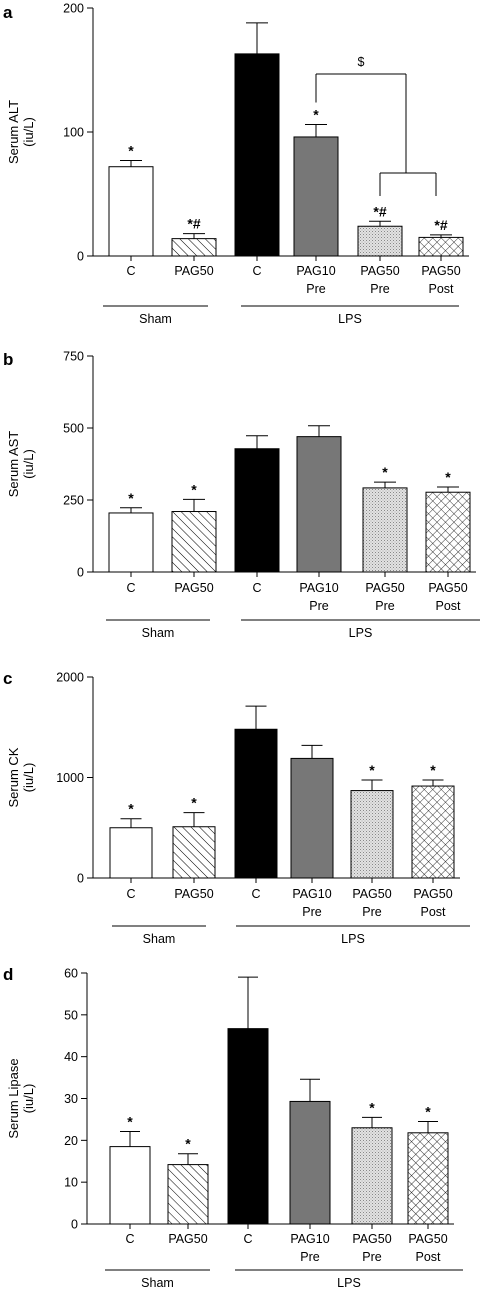 Image resolution: width=495 pixels, height=1295 pixels. I want to click on y-axis-label: Serum ALT(iu/L), so click(21, 132).